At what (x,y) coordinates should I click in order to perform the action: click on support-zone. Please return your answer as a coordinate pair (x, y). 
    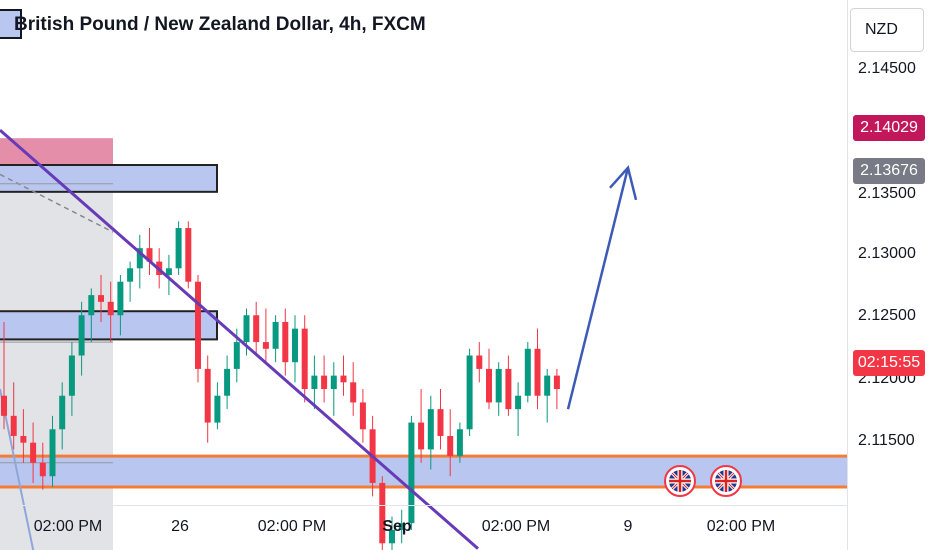
    Looking at the image, I should click on (423, 471).